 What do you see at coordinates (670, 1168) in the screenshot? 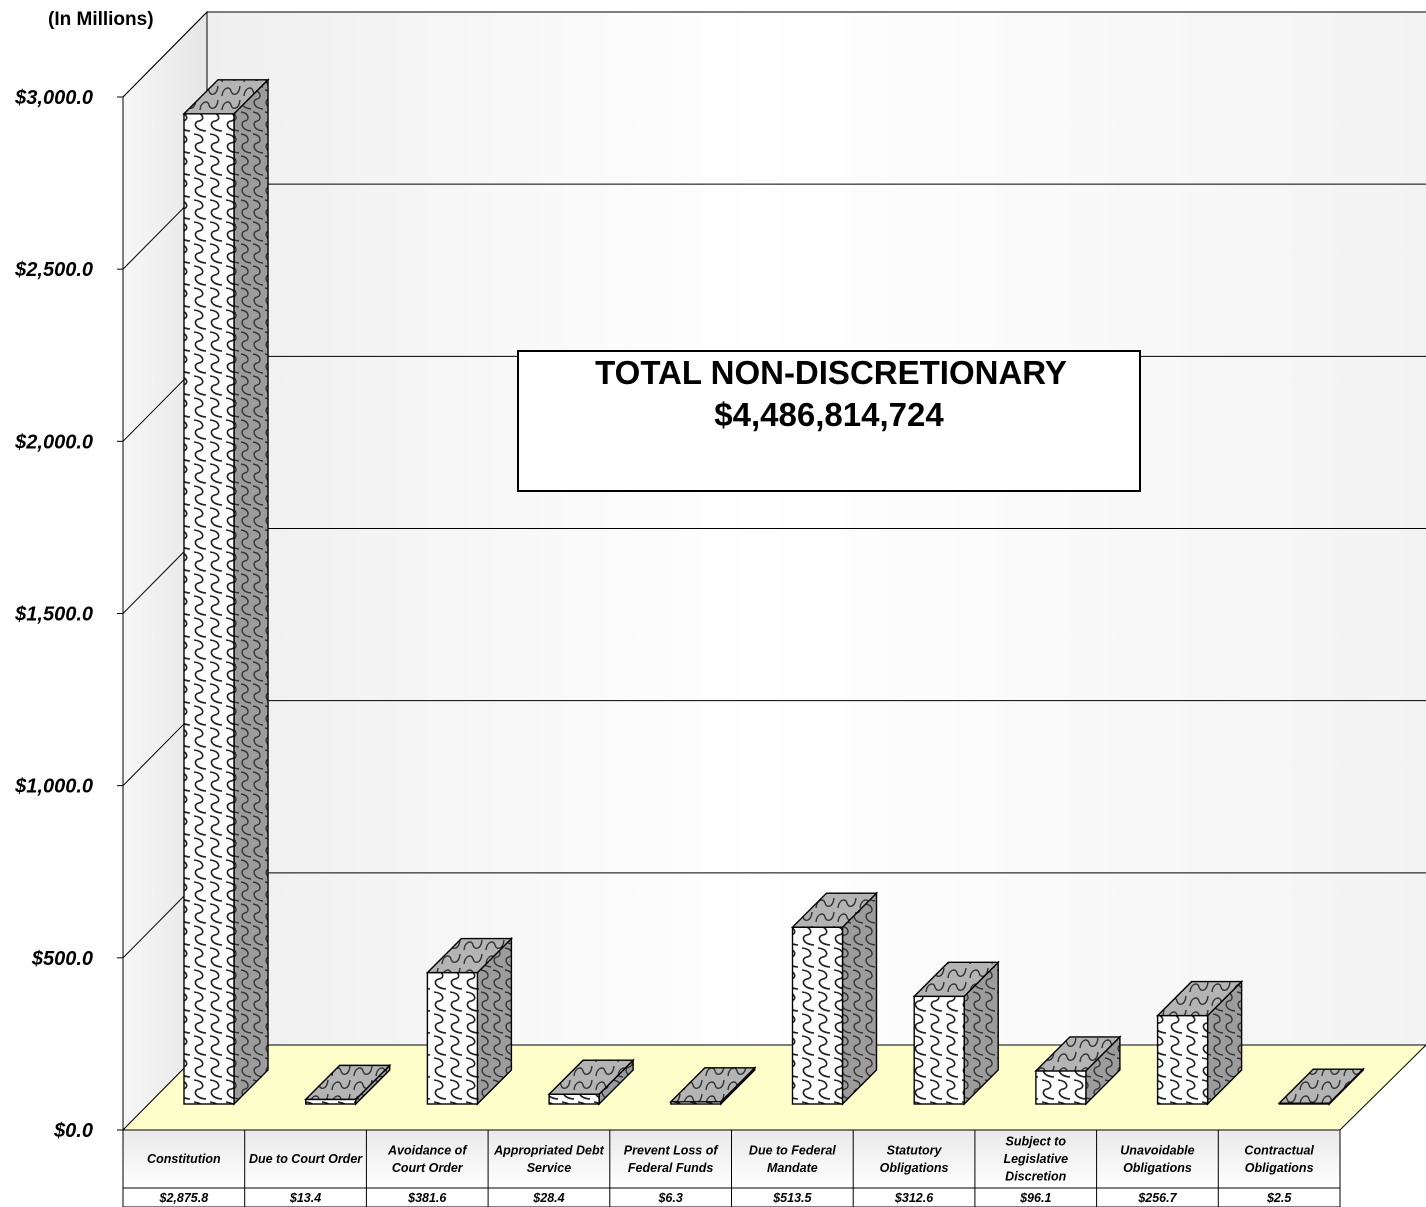
I see `category-label: Federal Funds` at bounding box center [670, 1168].